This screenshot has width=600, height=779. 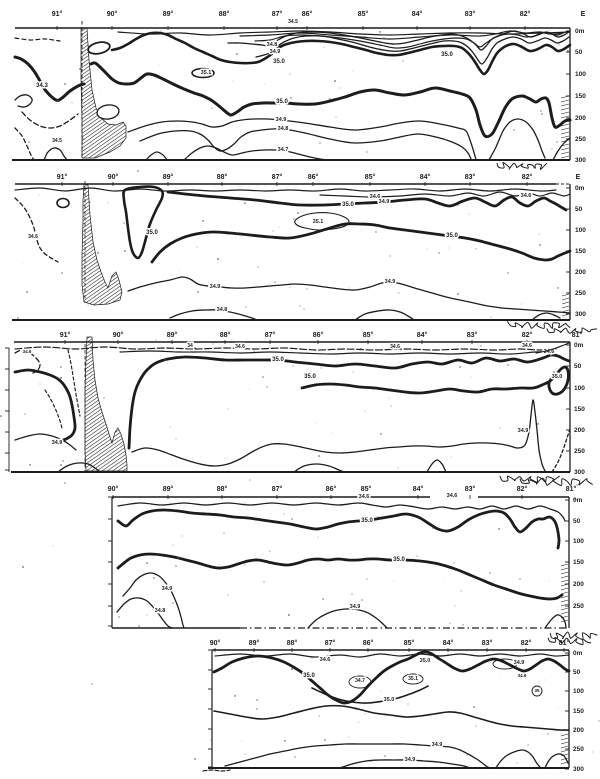 I want to click on svg-text: 34, so click(x=190, y=346).